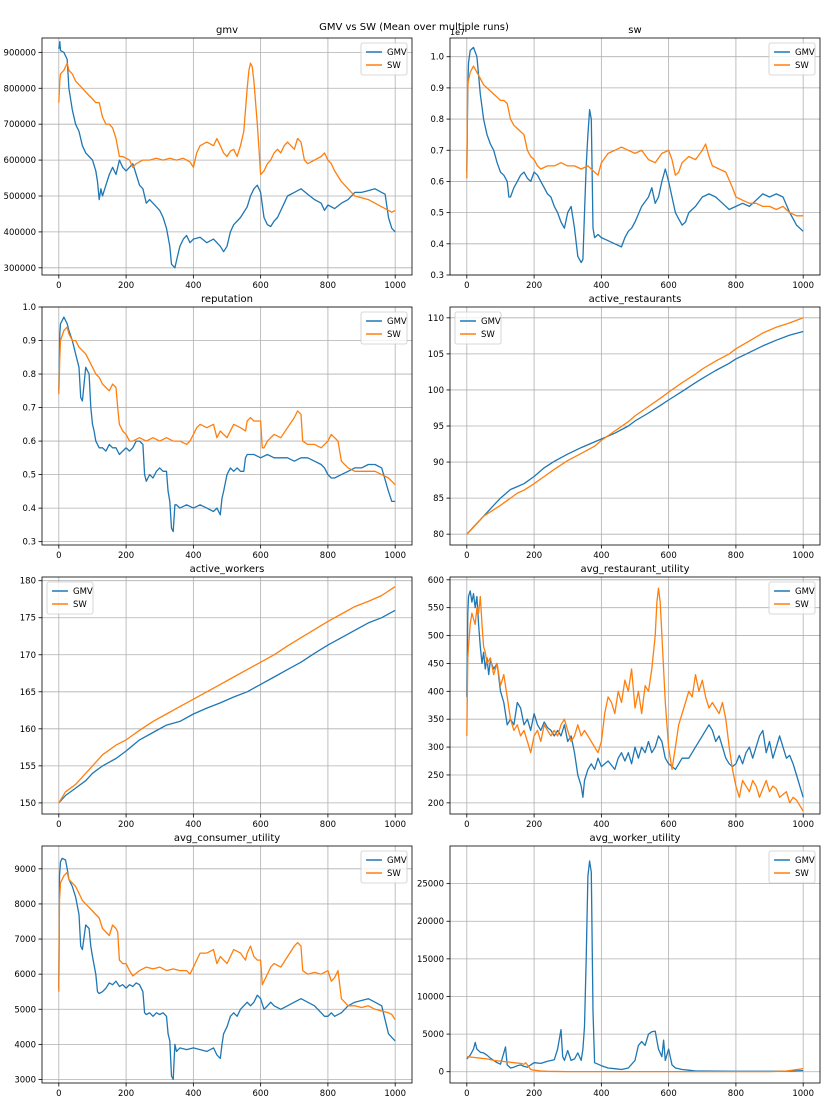 The image size is (828, 1104). I want to click on y-tick-label: 9000, so click(25, 870).